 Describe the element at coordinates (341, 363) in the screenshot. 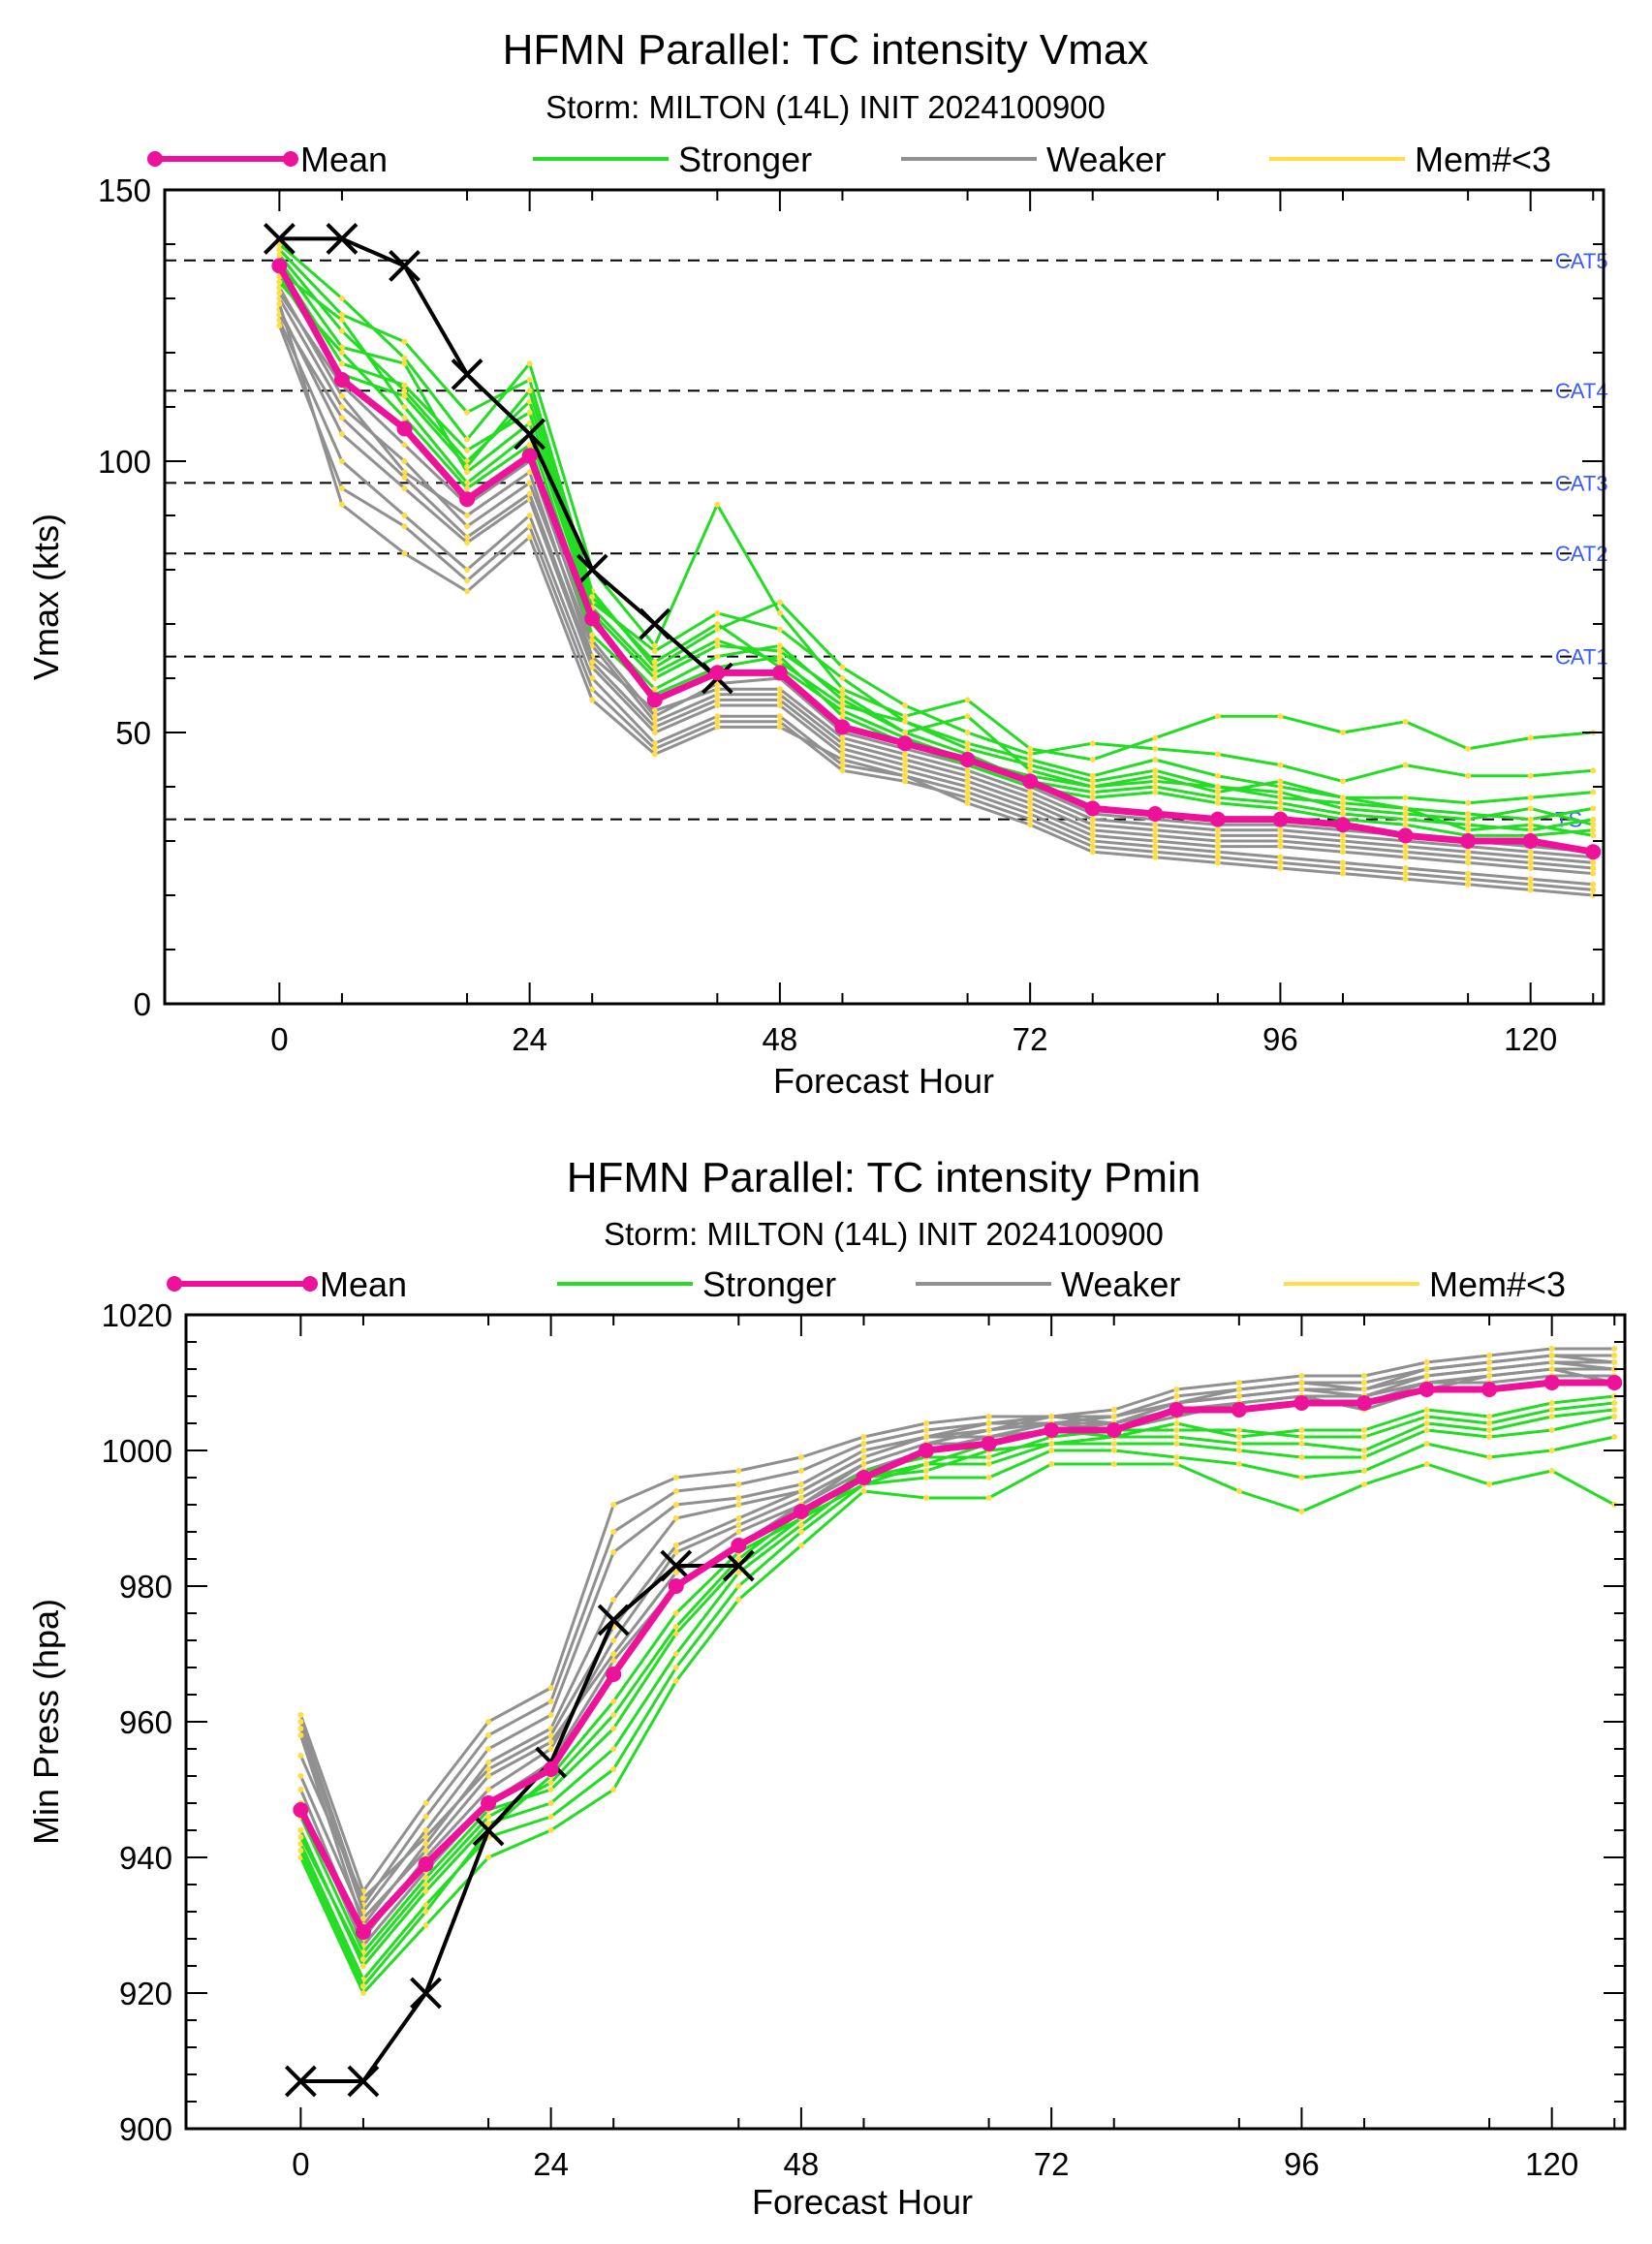

I see `vmax-stronger-member-4-point` at that location.